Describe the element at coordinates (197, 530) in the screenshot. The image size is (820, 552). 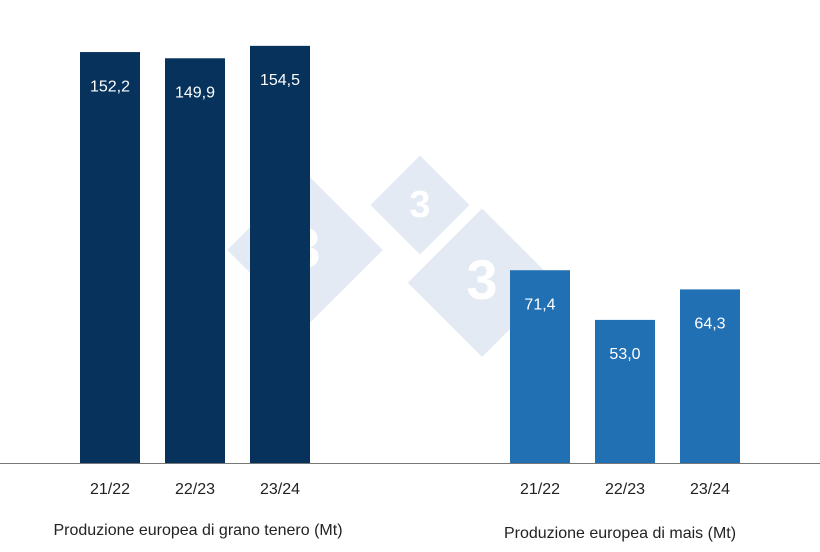
I see `axis-title: Produzione europea di grano tenero (Mt)` at that location.